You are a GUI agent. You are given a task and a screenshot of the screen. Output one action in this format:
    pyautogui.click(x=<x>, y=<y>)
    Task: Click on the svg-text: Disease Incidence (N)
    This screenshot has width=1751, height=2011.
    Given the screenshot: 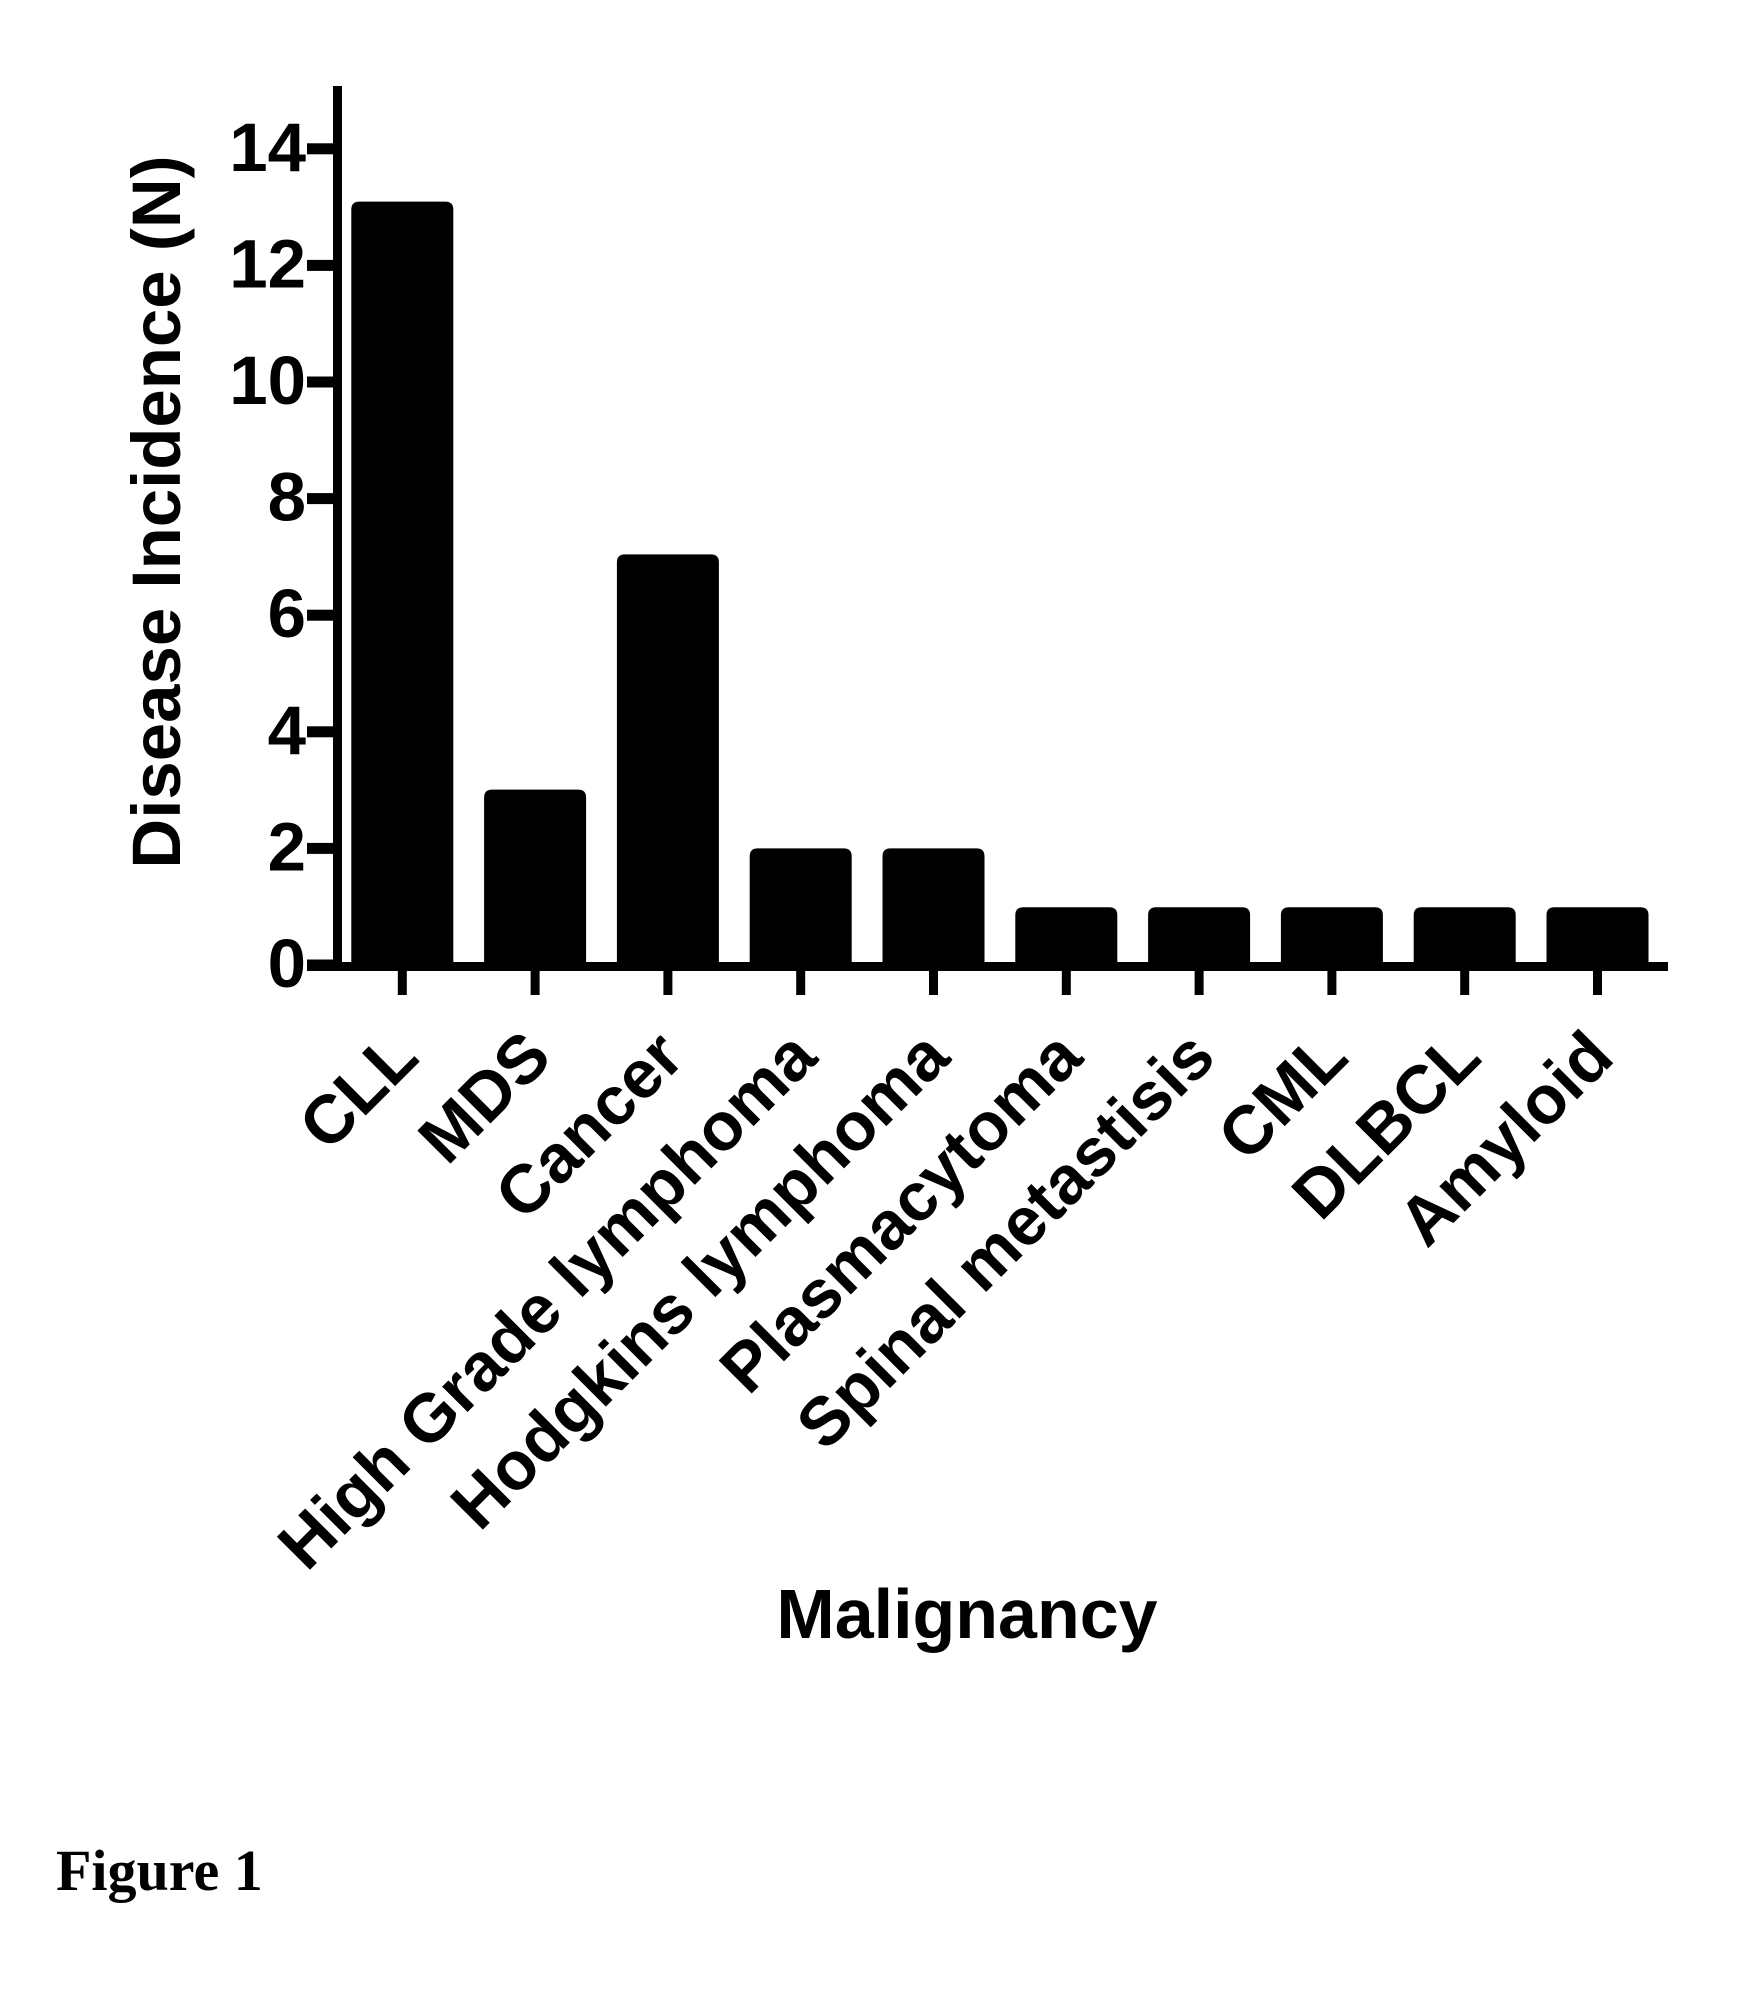 What is the action you would take?
    pyautogui.click(x=156, y=511)
    